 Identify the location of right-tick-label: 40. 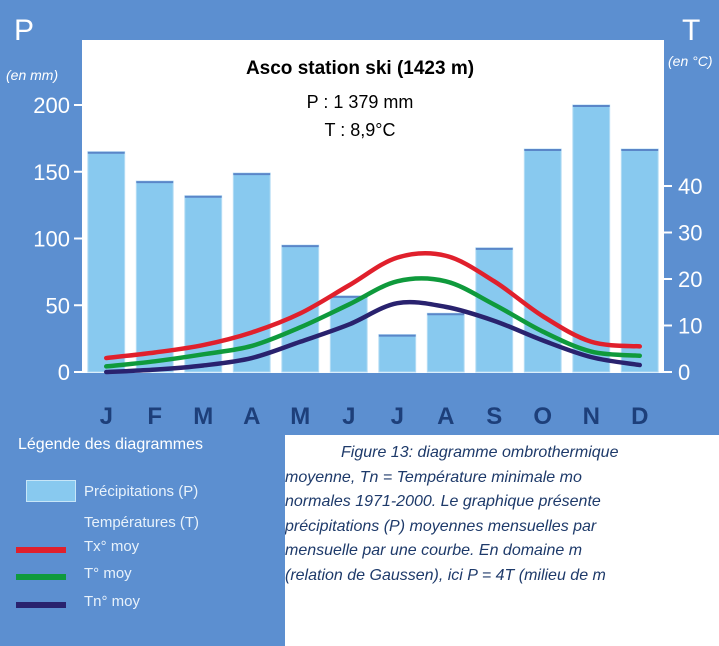
(690, 186).